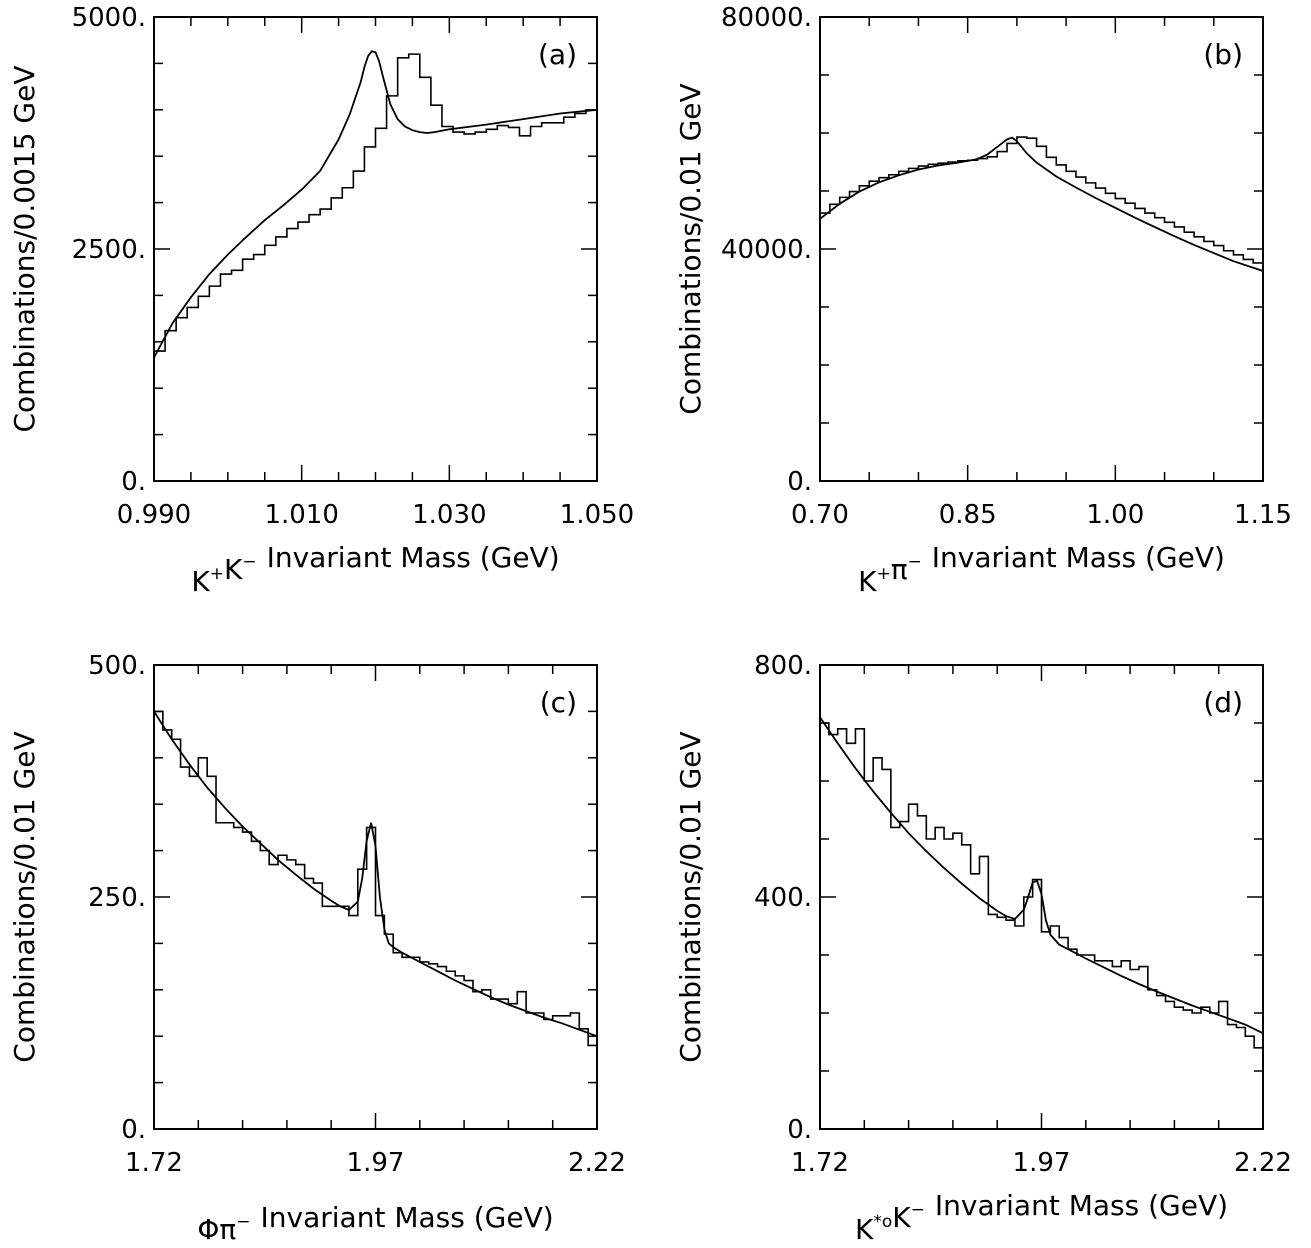 Image resolution: width=1311 pixels, height=1248 pixels. I want to click on panel-d-y-tick-label: 800., so click(783, 666).